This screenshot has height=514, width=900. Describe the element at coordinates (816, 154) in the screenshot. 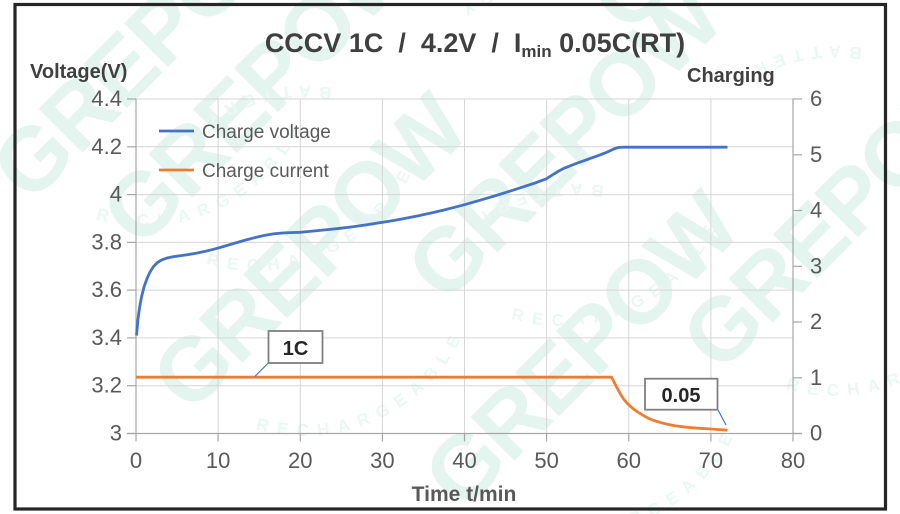

I see `svg-text: 5` at that location.